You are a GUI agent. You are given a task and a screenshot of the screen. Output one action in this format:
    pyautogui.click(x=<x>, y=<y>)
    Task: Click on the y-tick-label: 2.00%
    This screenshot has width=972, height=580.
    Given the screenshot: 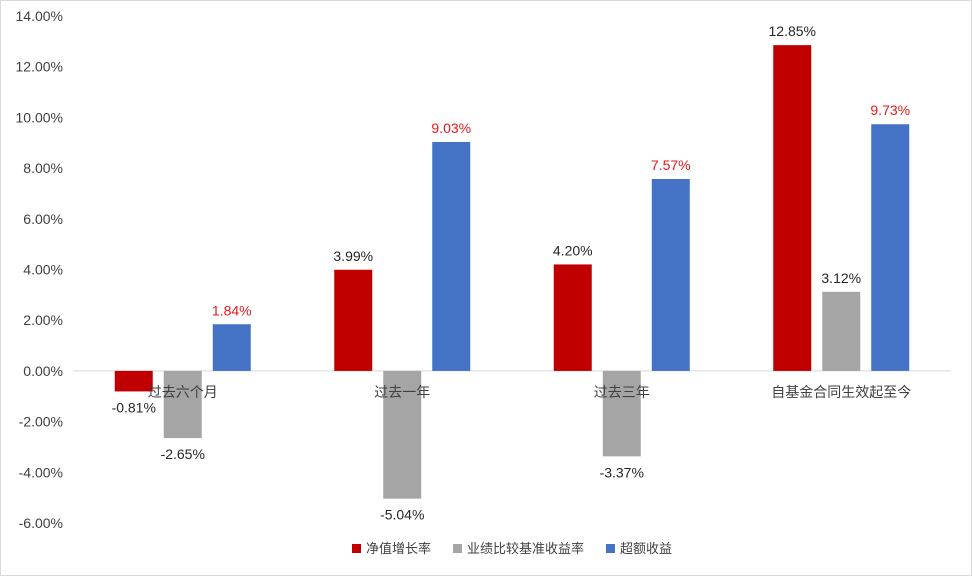 What is the action you would take?
    pyautogui.click(x=43, y=320)
    